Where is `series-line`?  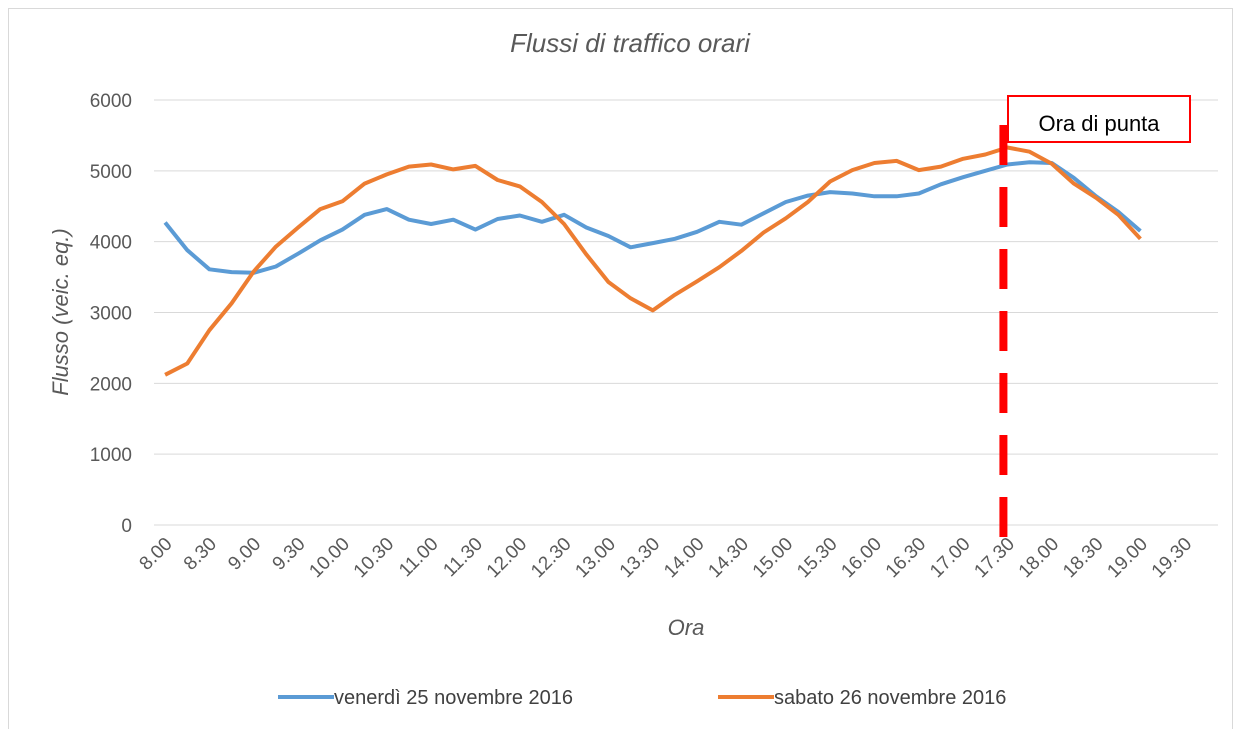 series-line is located at coordinates (652, 217).